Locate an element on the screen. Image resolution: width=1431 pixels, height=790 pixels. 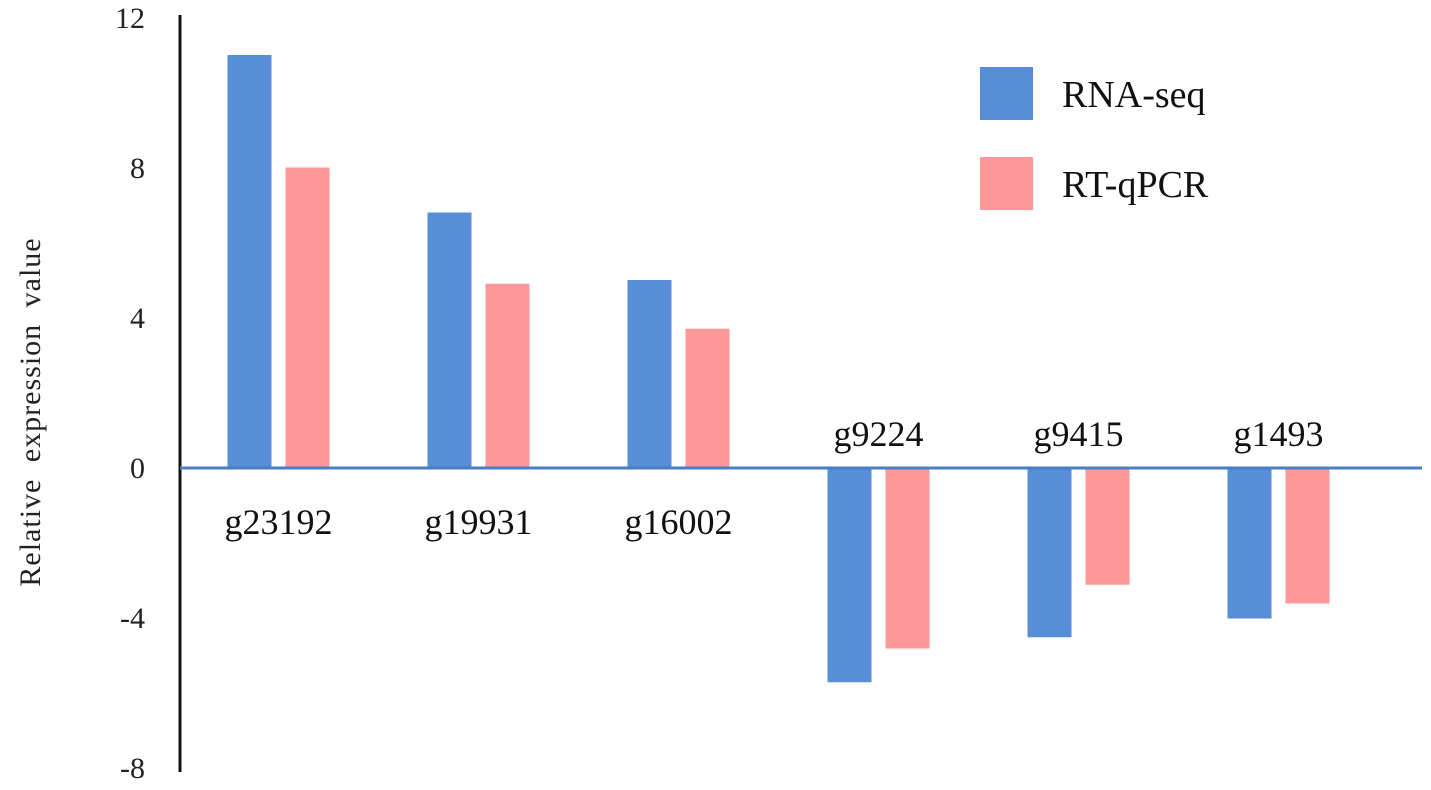
category-label-g1493: g1493 is located at coordinates (1279, 434).